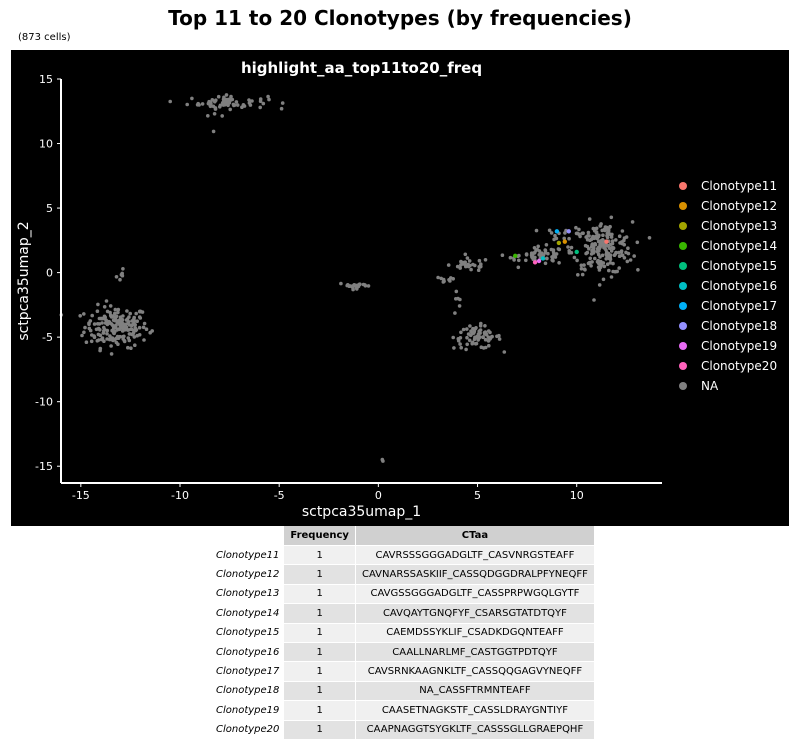 The height and width of the screenshot is (750, 800). Describe the element at coordinates (44, 37) in the screenshot. I see `cell-count-subtitle: (873 cells)` at that location.